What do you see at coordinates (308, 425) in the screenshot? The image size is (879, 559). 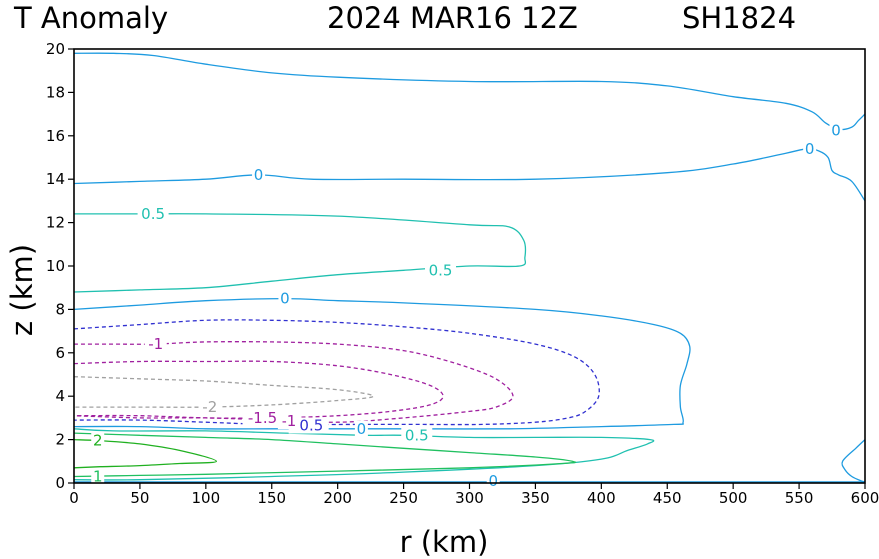 I see `contour-label: -0.5` at bounding box center [308, 425].